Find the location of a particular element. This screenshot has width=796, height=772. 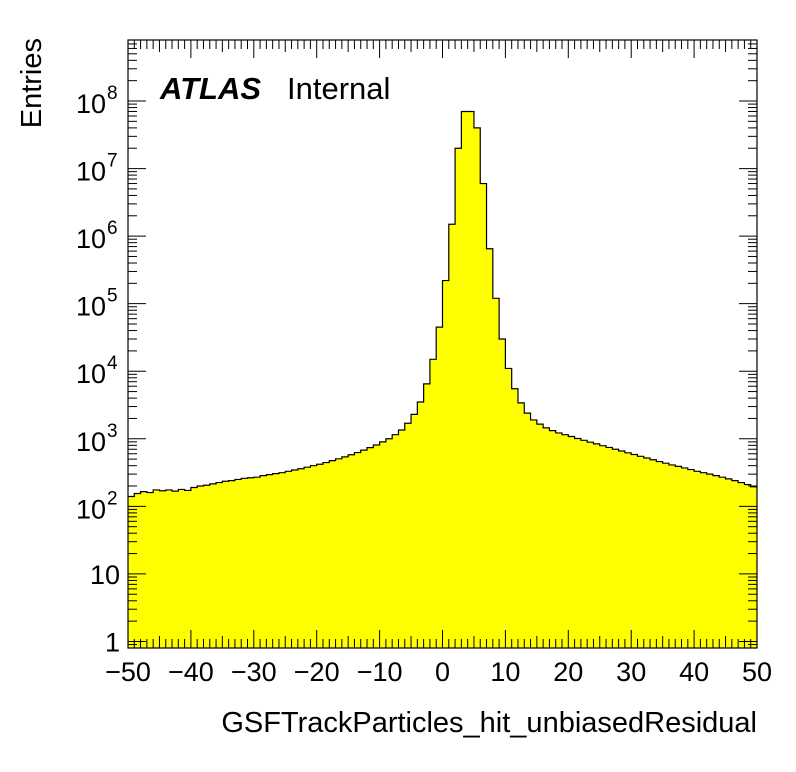

y-tick-exponent: 5 is located at coordinates (112, 296).